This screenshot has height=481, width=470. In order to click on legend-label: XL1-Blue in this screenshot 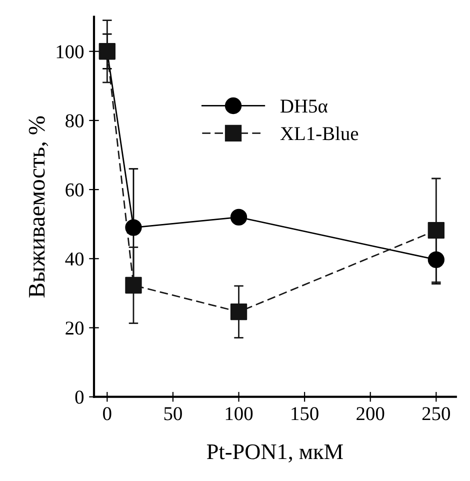, I will do `click(319, 133)`.